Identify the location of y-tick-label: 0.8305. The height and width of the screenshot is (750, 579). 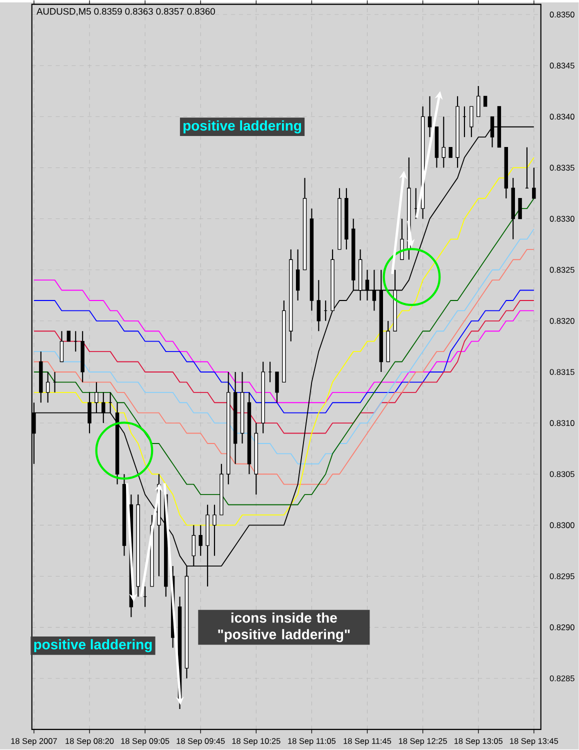
(562, 474).